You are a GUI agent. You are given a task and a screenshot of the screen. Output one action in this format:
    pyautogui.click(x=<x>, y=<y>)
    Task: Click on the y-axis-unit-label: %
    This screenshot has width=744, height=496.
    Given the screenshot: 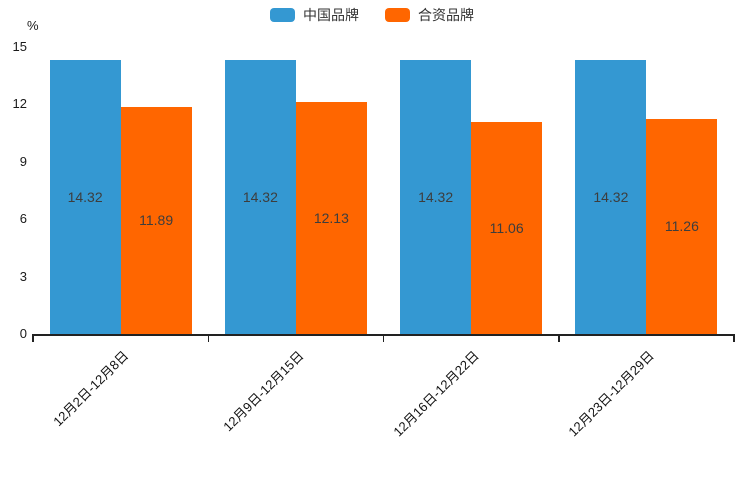 What is the action you would take?
    pyautogui.click(x=33, y=25)
    